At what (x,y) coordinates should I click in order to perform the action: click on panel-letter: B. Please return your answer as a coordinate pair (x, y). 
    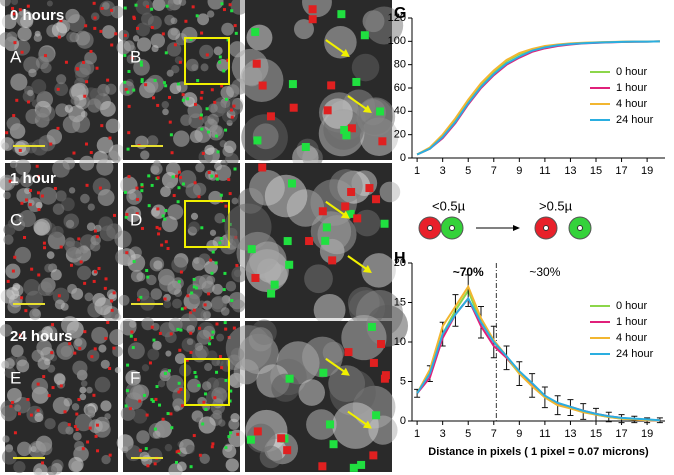
    Looking at the image, I should click on (135, 56).